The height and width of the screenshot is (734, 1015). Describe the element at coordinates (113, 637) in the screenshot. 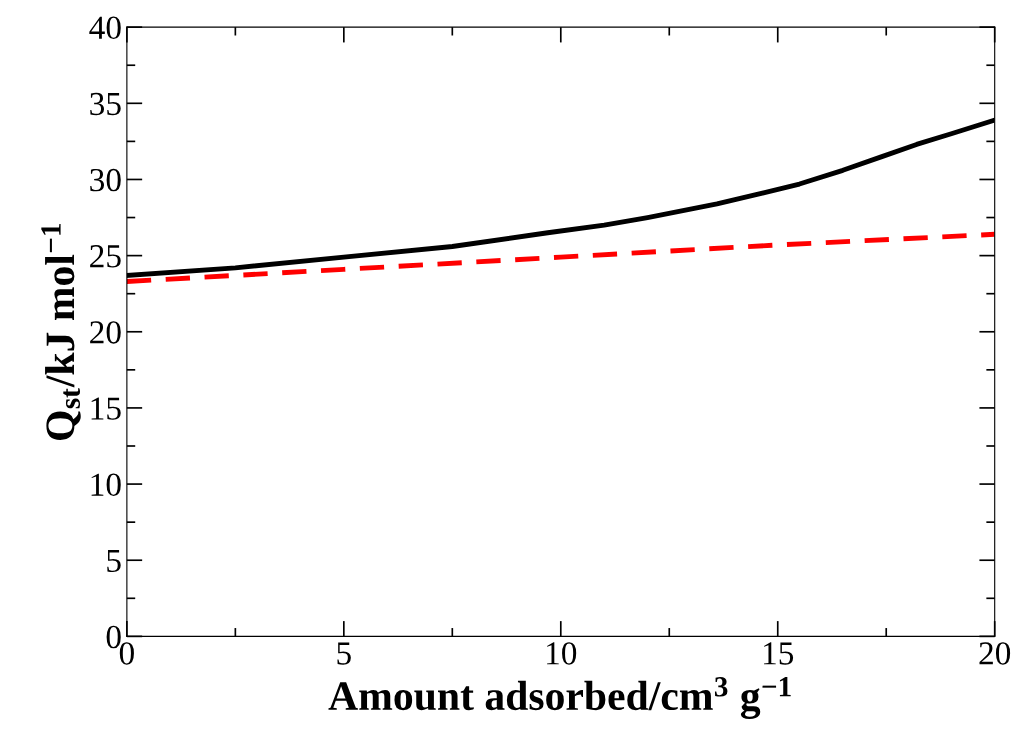

I see `y-tick-label: 0` at that location.